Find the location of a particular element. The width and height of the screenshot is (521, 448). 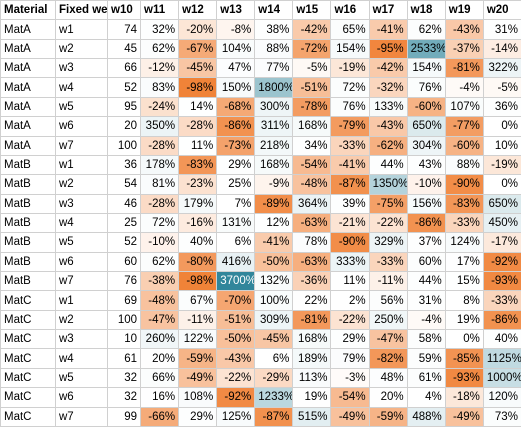

change-cell: 17% is located at coordinates (464, 262).